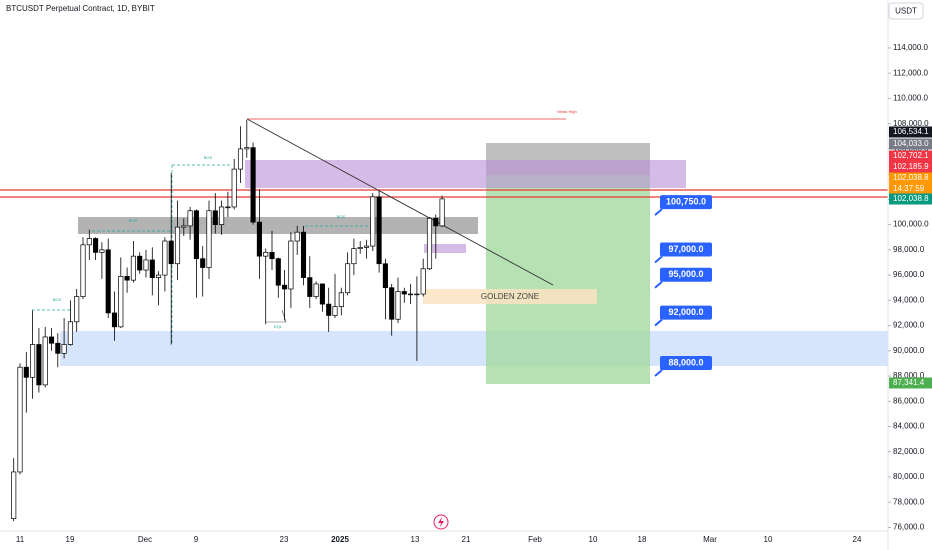 Image resolution: width=932 pixels, height=550 pixels. What do you see at coordinates (441, 522) in the screenshot?
I see `event-icon-bolt` at bounding box center [441, 522].